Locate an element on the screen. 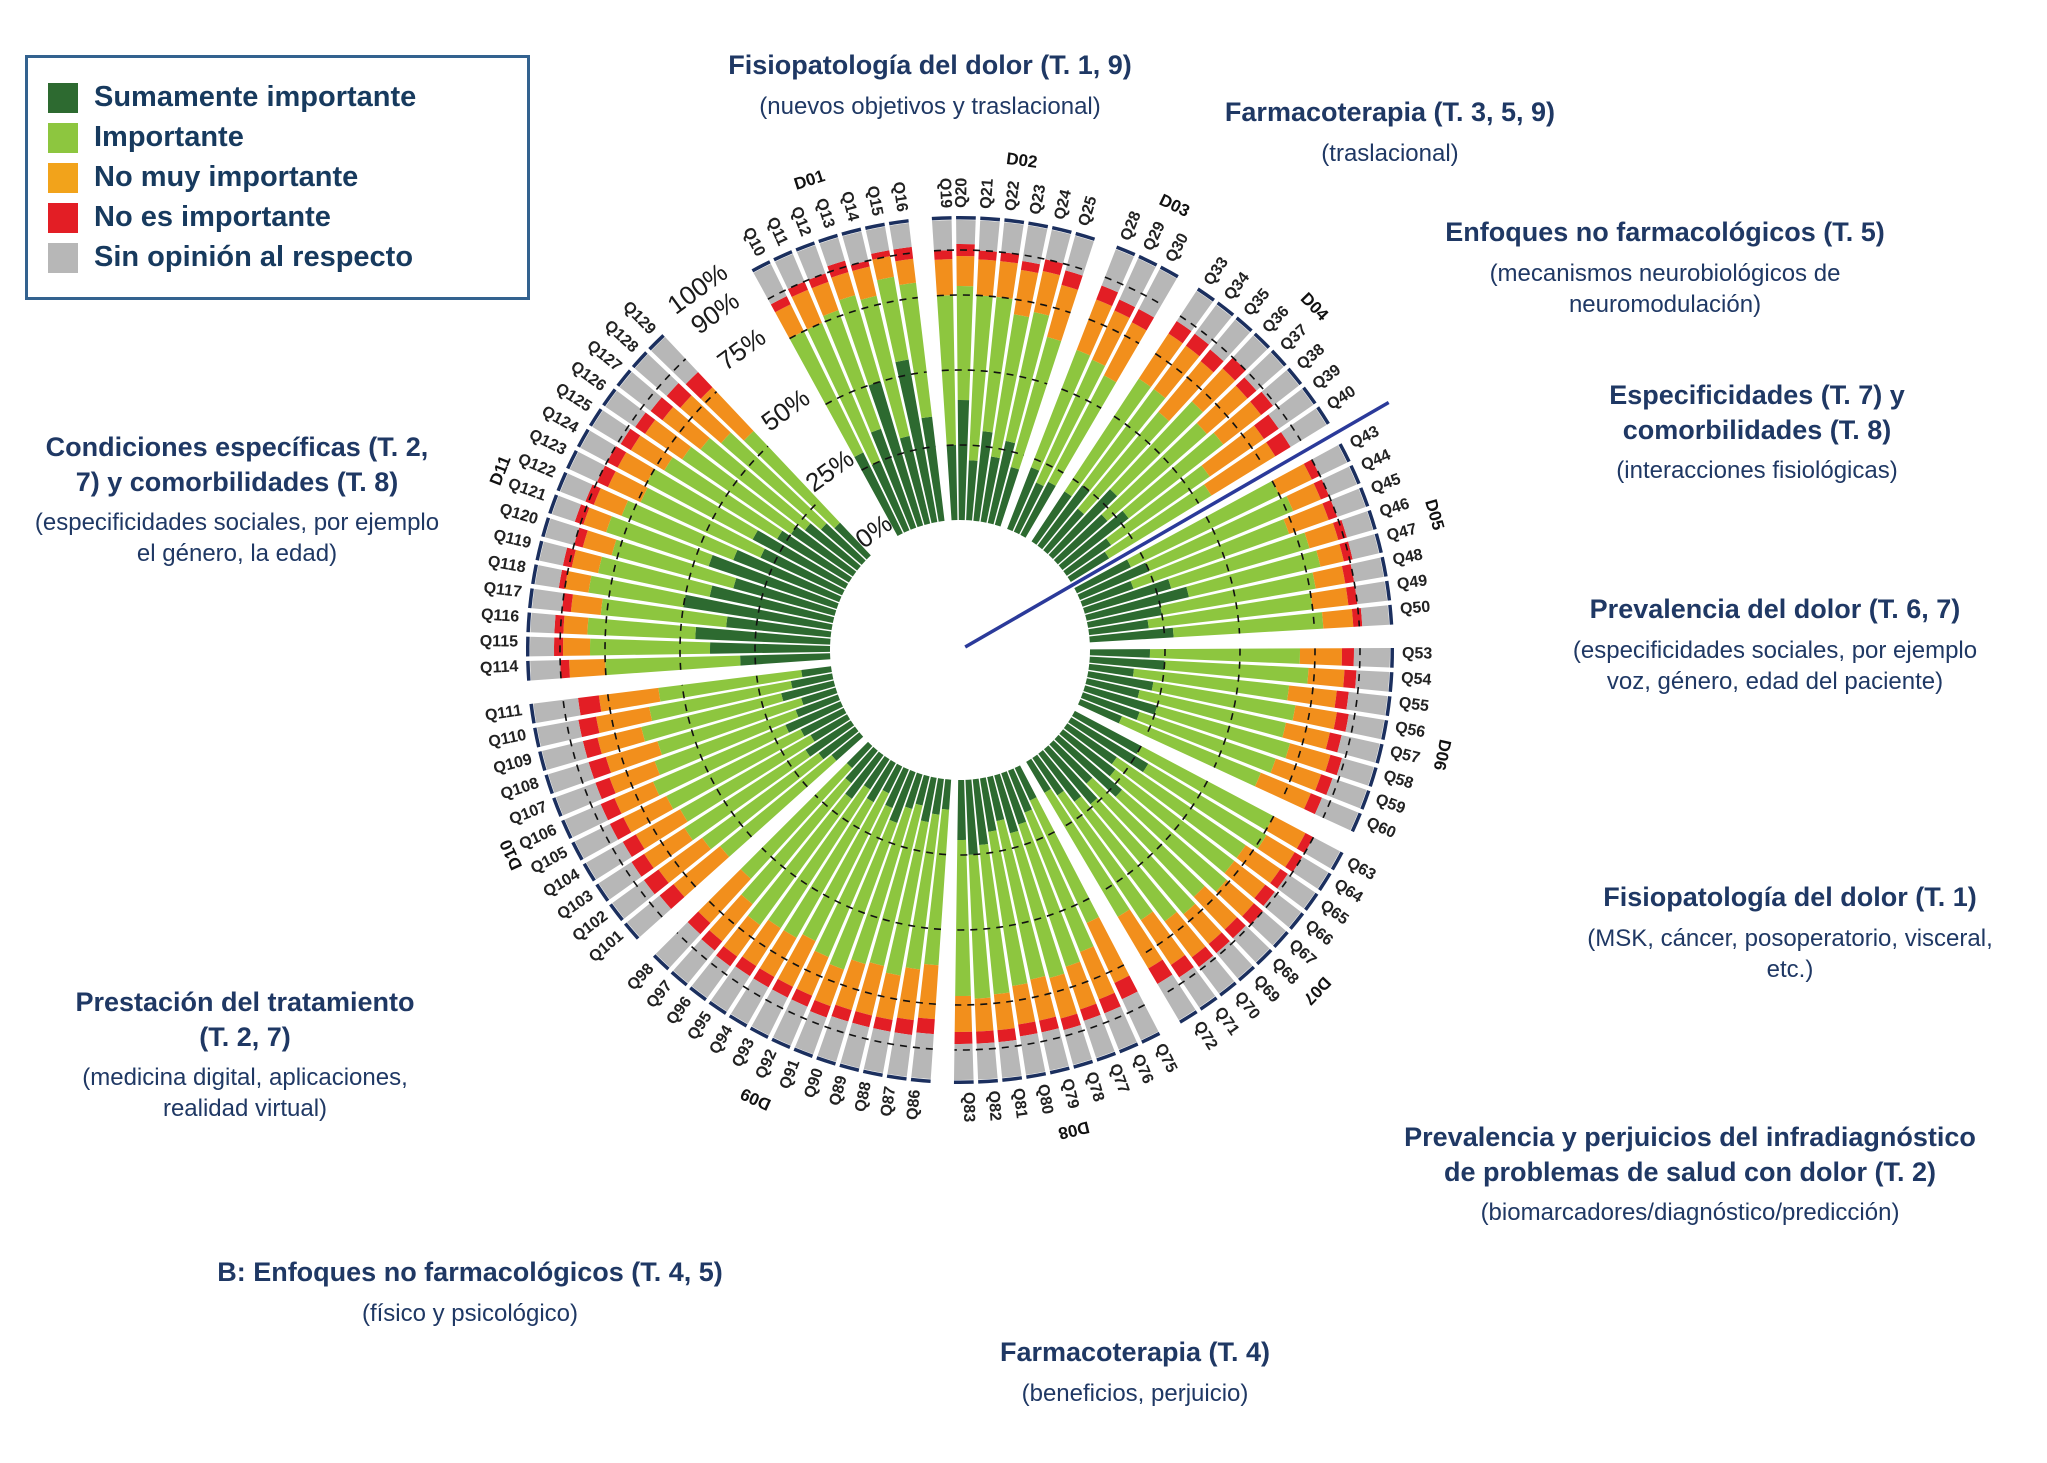  annotation-title: Fisiopatología del dolor (T. 1, 9) is located at coordinates (930, 65).